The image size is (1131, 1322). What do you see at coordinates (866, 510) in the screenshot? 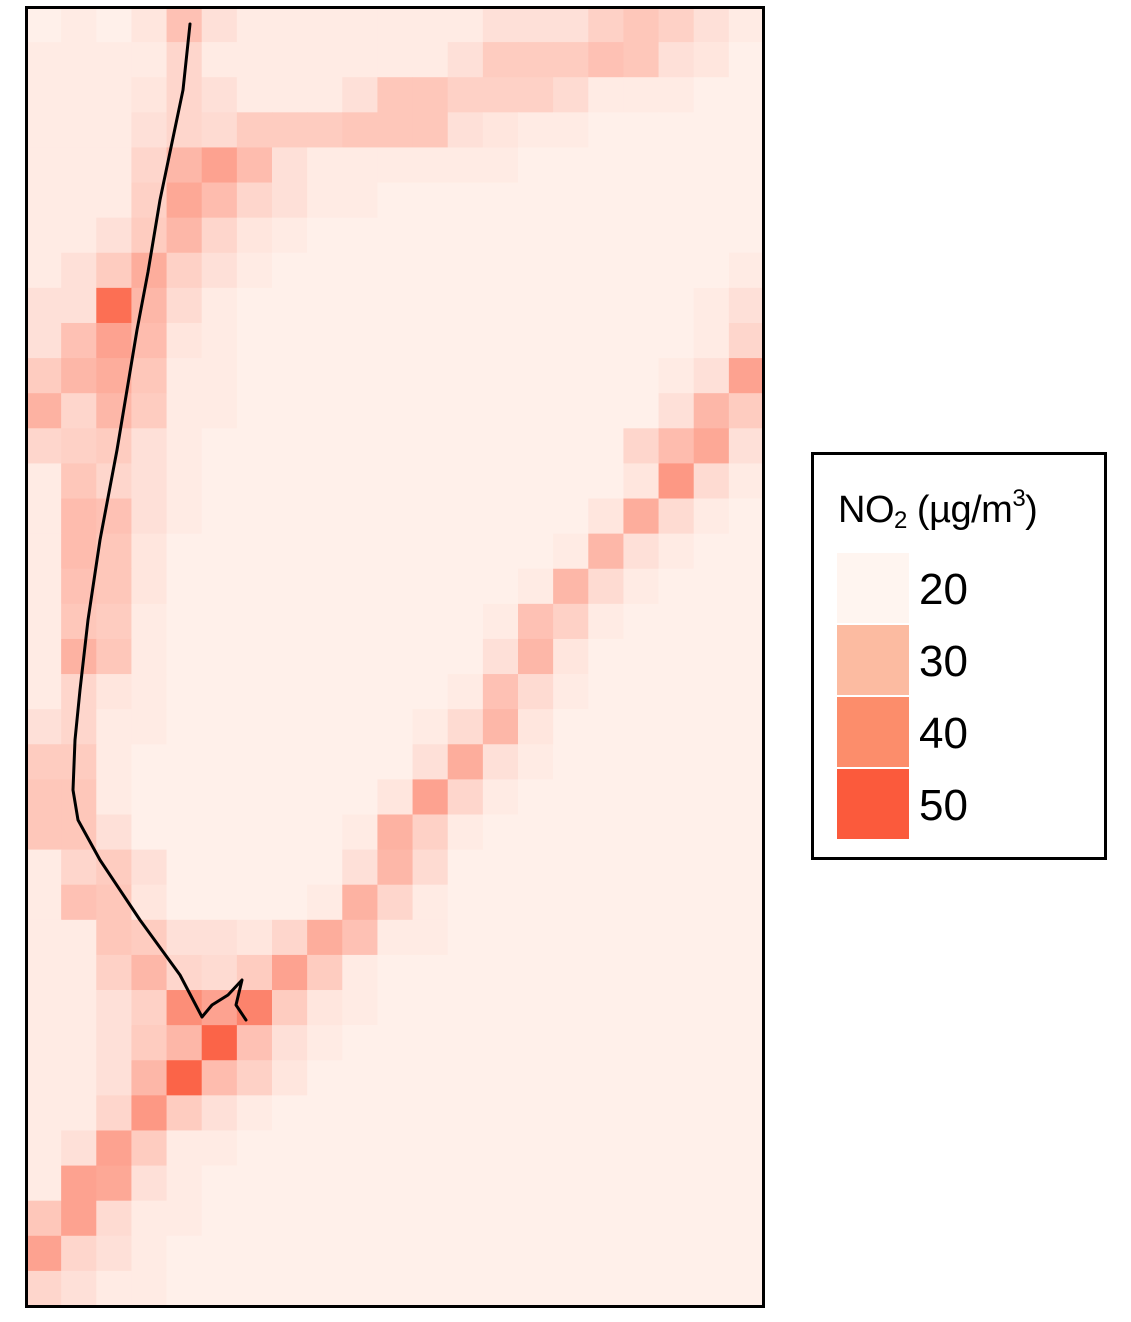
I see `legend-title-prefix: NO` at bounding box center [866, 510].